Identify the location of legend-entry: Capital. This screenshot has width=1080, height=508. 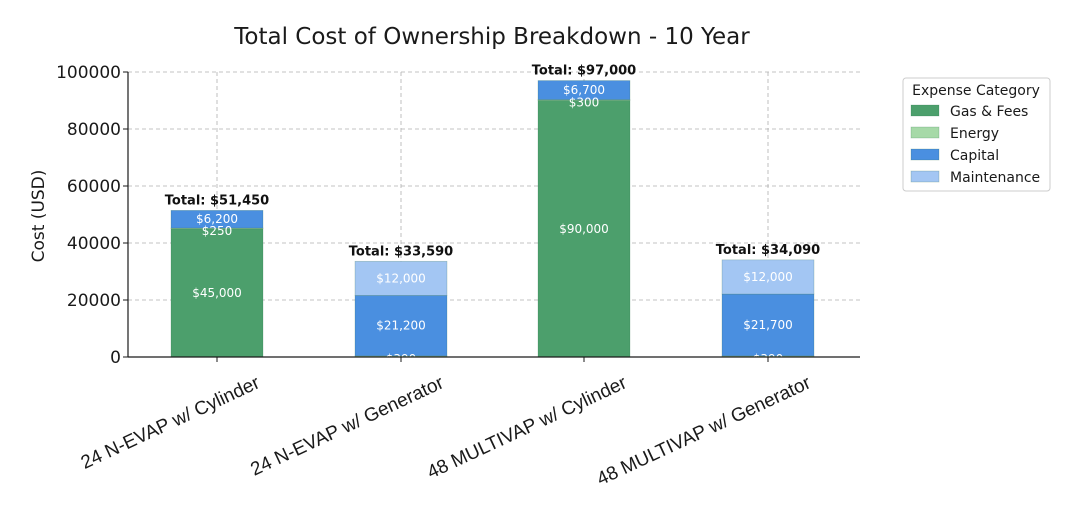
(974, 156).